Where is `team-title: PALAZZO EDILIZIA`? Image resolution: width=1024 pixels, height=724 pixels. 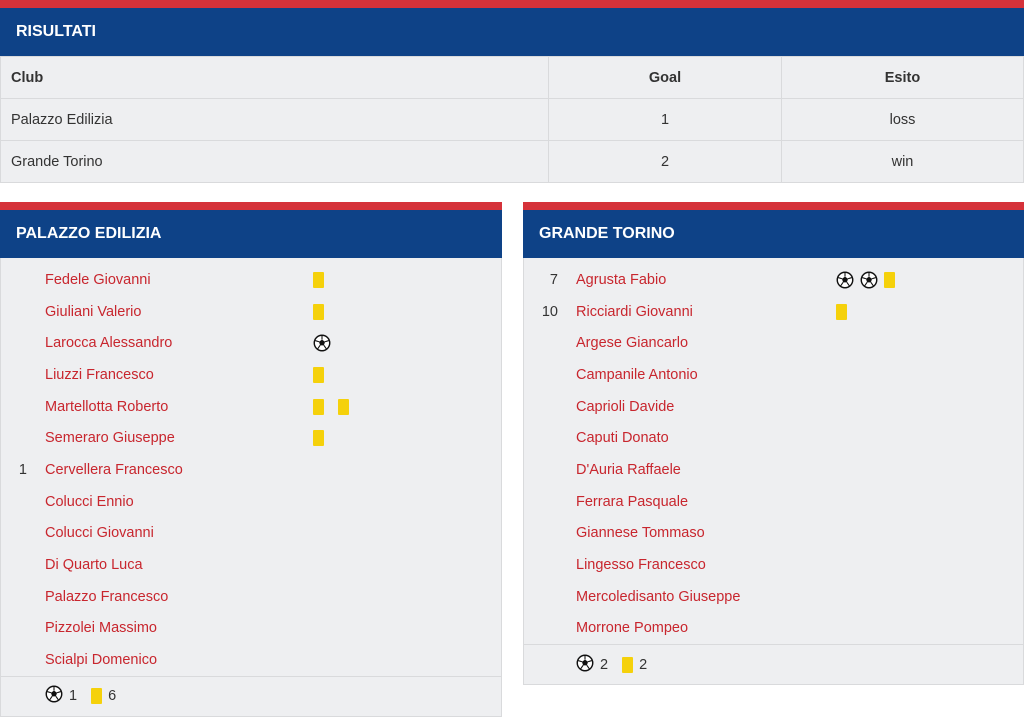 team-title: PALAZZO EDILIZIA is located at coordinates (251, 234).